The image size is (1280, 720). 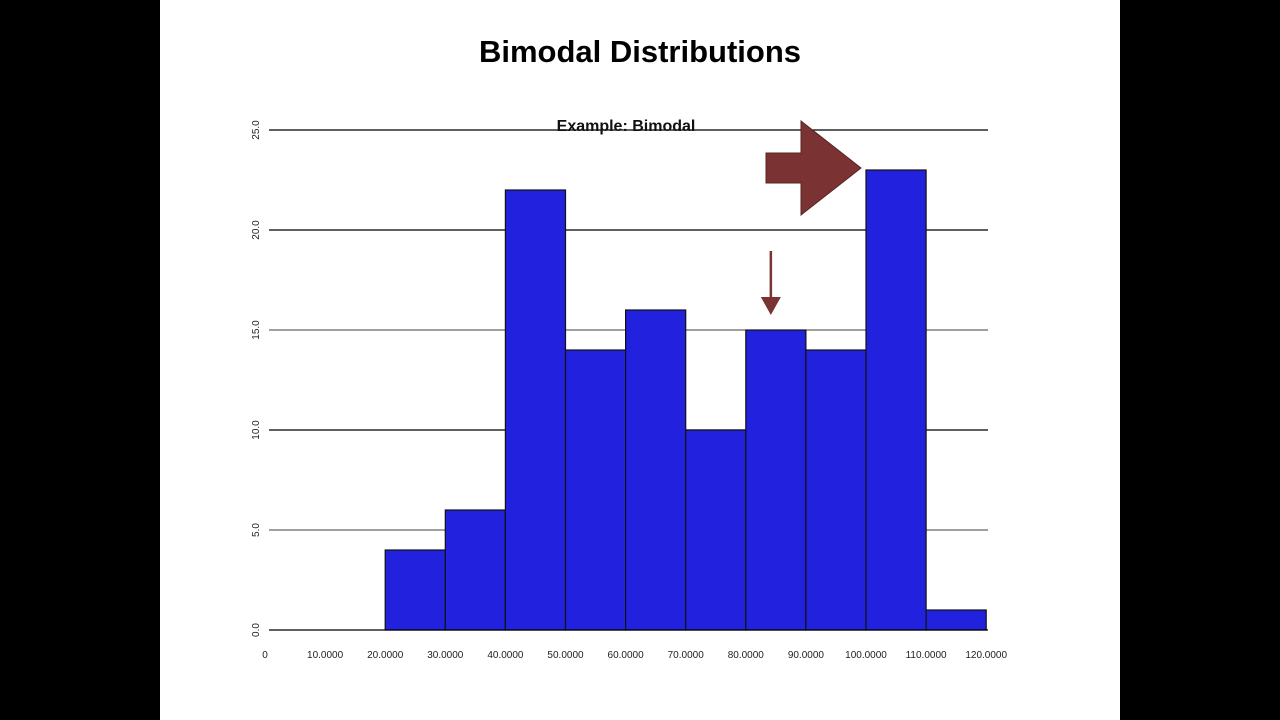 What do you see at coordinates (626, 126) in the screenshot?
I see `chart-title: Example: Bimodal` at bounding box center [626, 126].